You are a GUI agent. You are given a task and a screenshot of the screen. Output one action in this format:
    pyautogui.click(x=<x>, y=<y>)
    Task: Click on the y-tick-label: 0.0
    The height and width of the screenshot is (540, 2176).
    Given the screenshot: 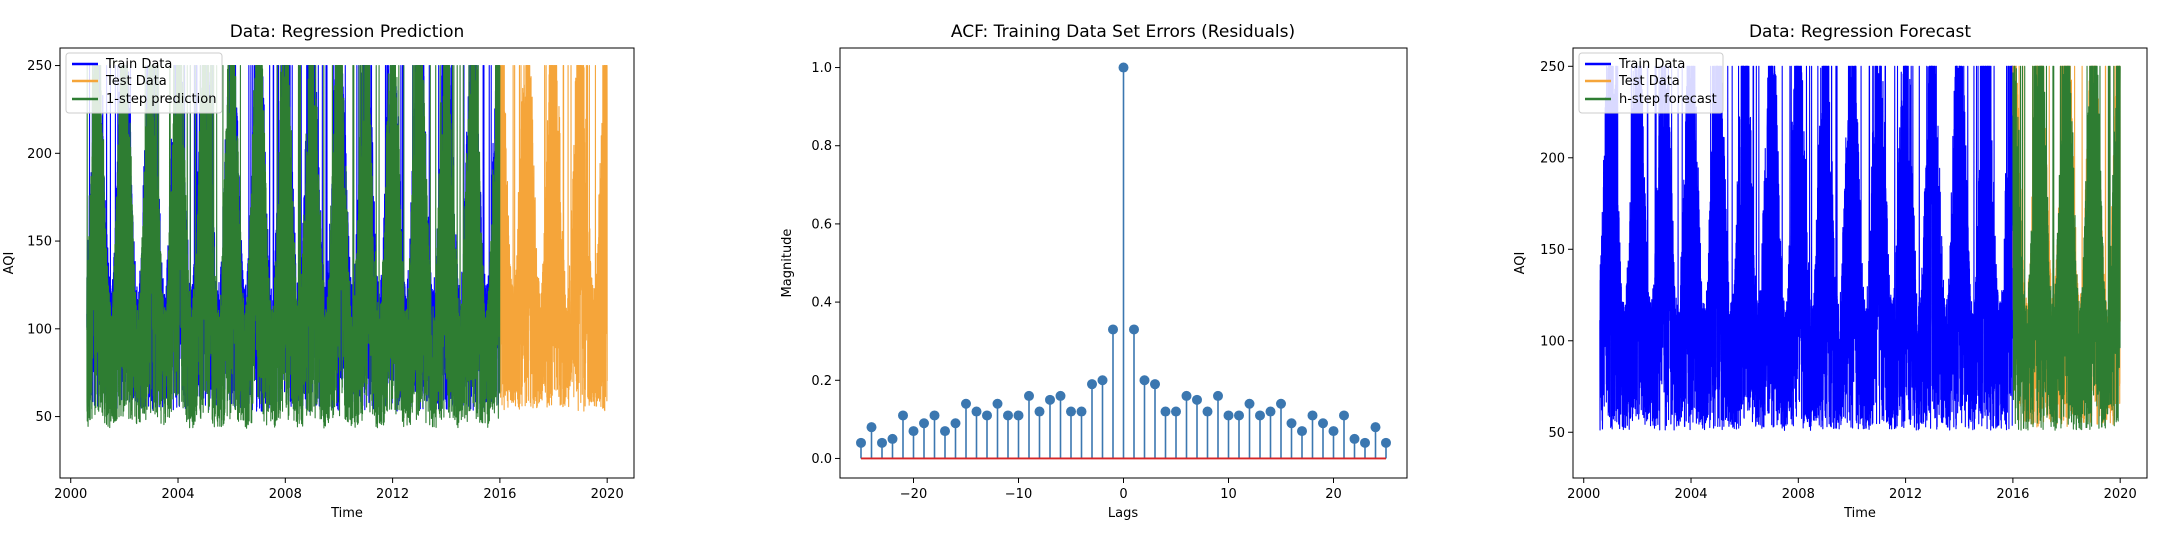 What is the action you would take?
    pyautogui.click(x=821, y=459)
    